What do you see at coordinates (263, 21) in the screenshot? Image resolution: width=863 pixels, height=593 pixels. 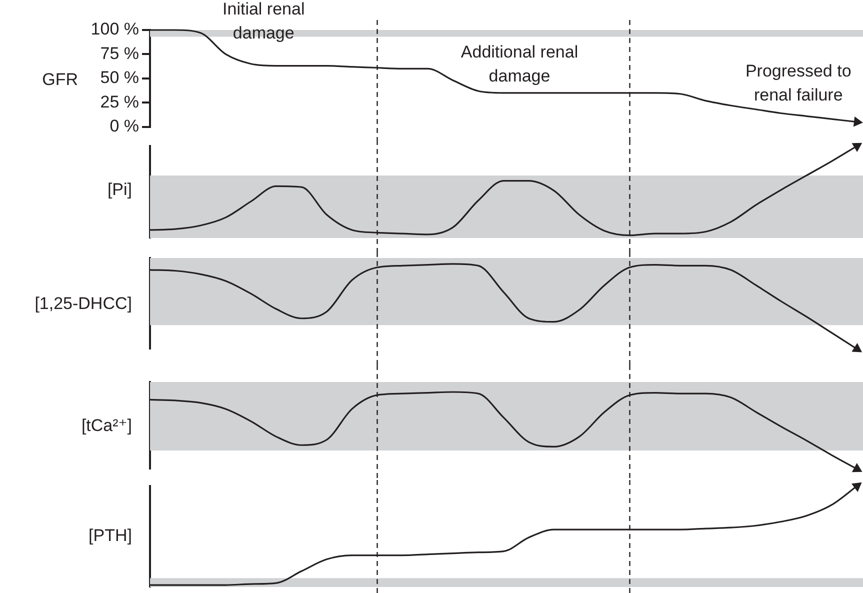 I see `annotation: Initial renal damage` at bounding box center [263, 21].